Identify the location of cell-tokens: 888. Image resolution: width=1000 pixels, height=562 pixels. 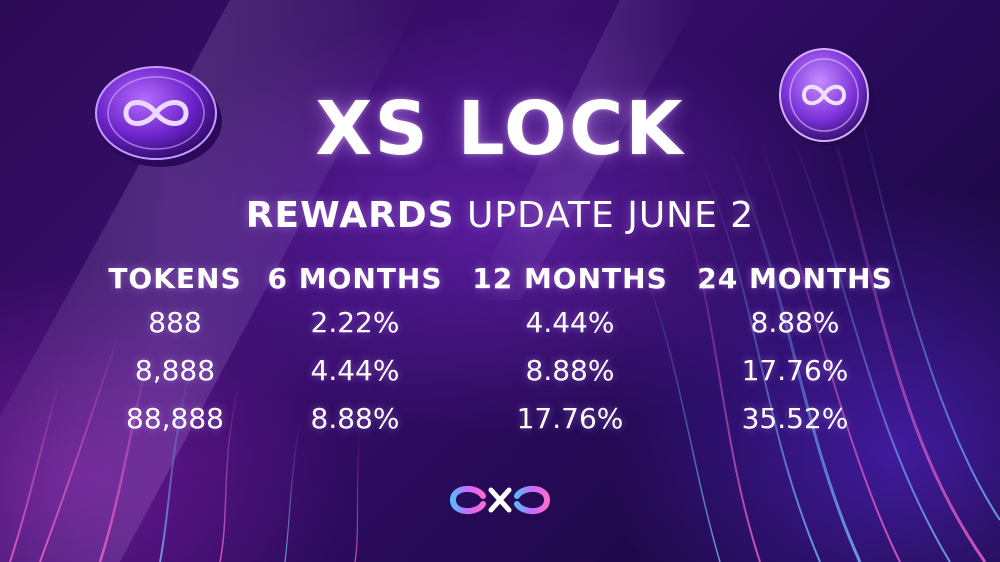
(175, 322).